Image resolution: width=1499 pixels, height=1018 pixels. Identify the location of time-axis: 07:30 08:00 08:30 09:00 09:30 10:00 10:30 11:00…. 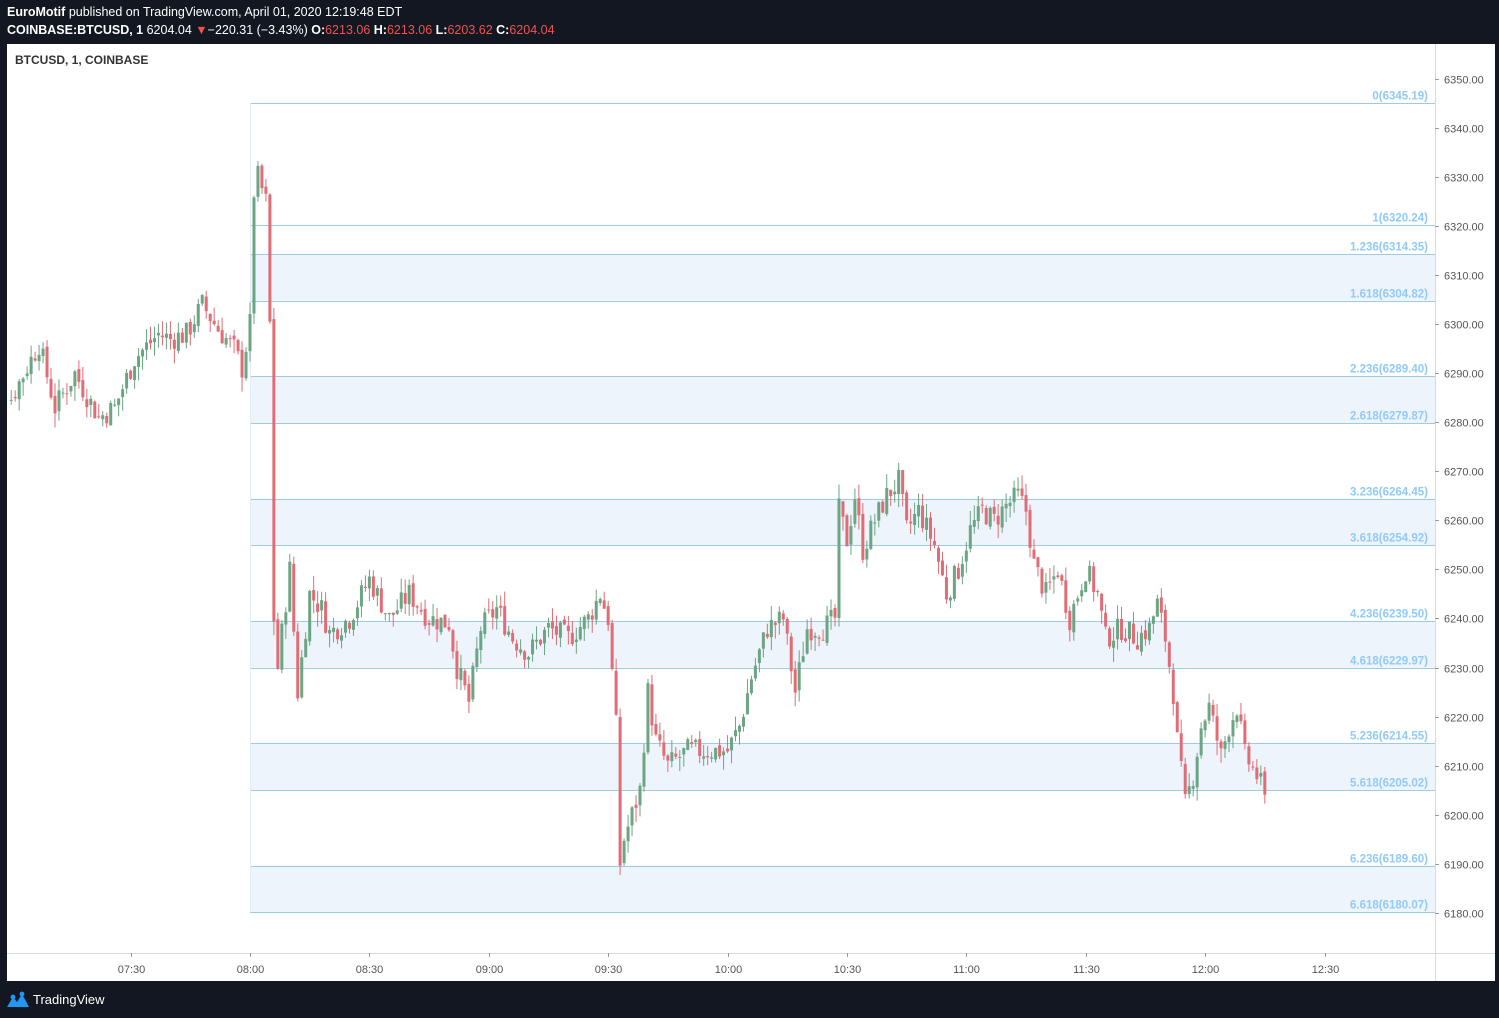
(729, 964).